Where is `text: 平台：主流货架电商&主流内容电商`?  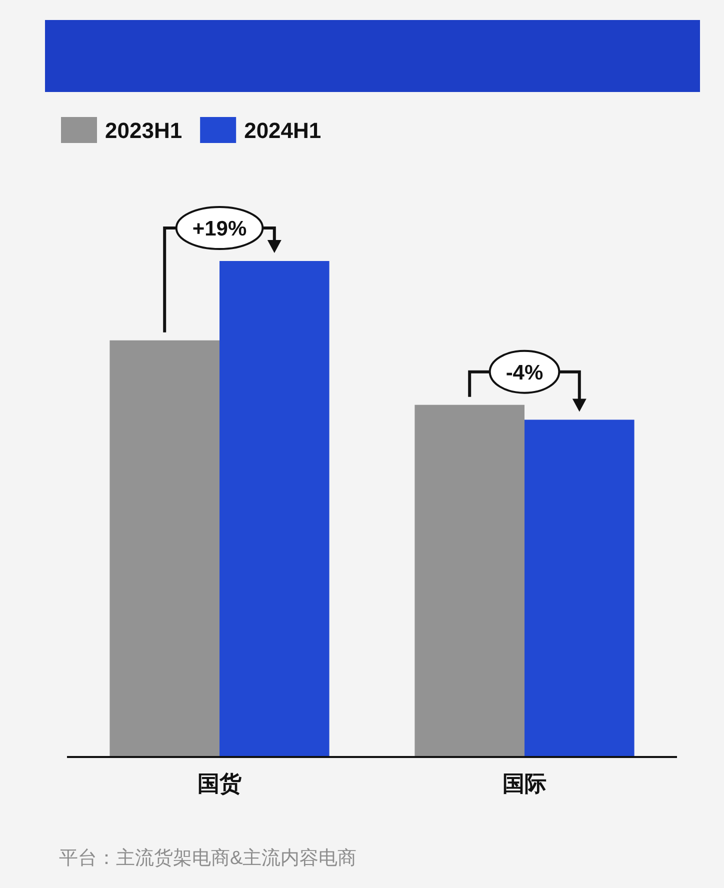
text: 平台：主流货架电商&主流内容电商 is located at coordinates (208, 858).